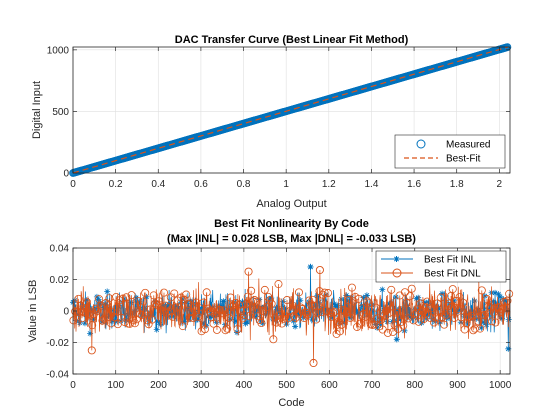 The width and height of the screenshot is (560, 420). Describe the element at coordinates (37, 110) in the screenshot. I see `transfer-ylabel: Digital Input` at that location.